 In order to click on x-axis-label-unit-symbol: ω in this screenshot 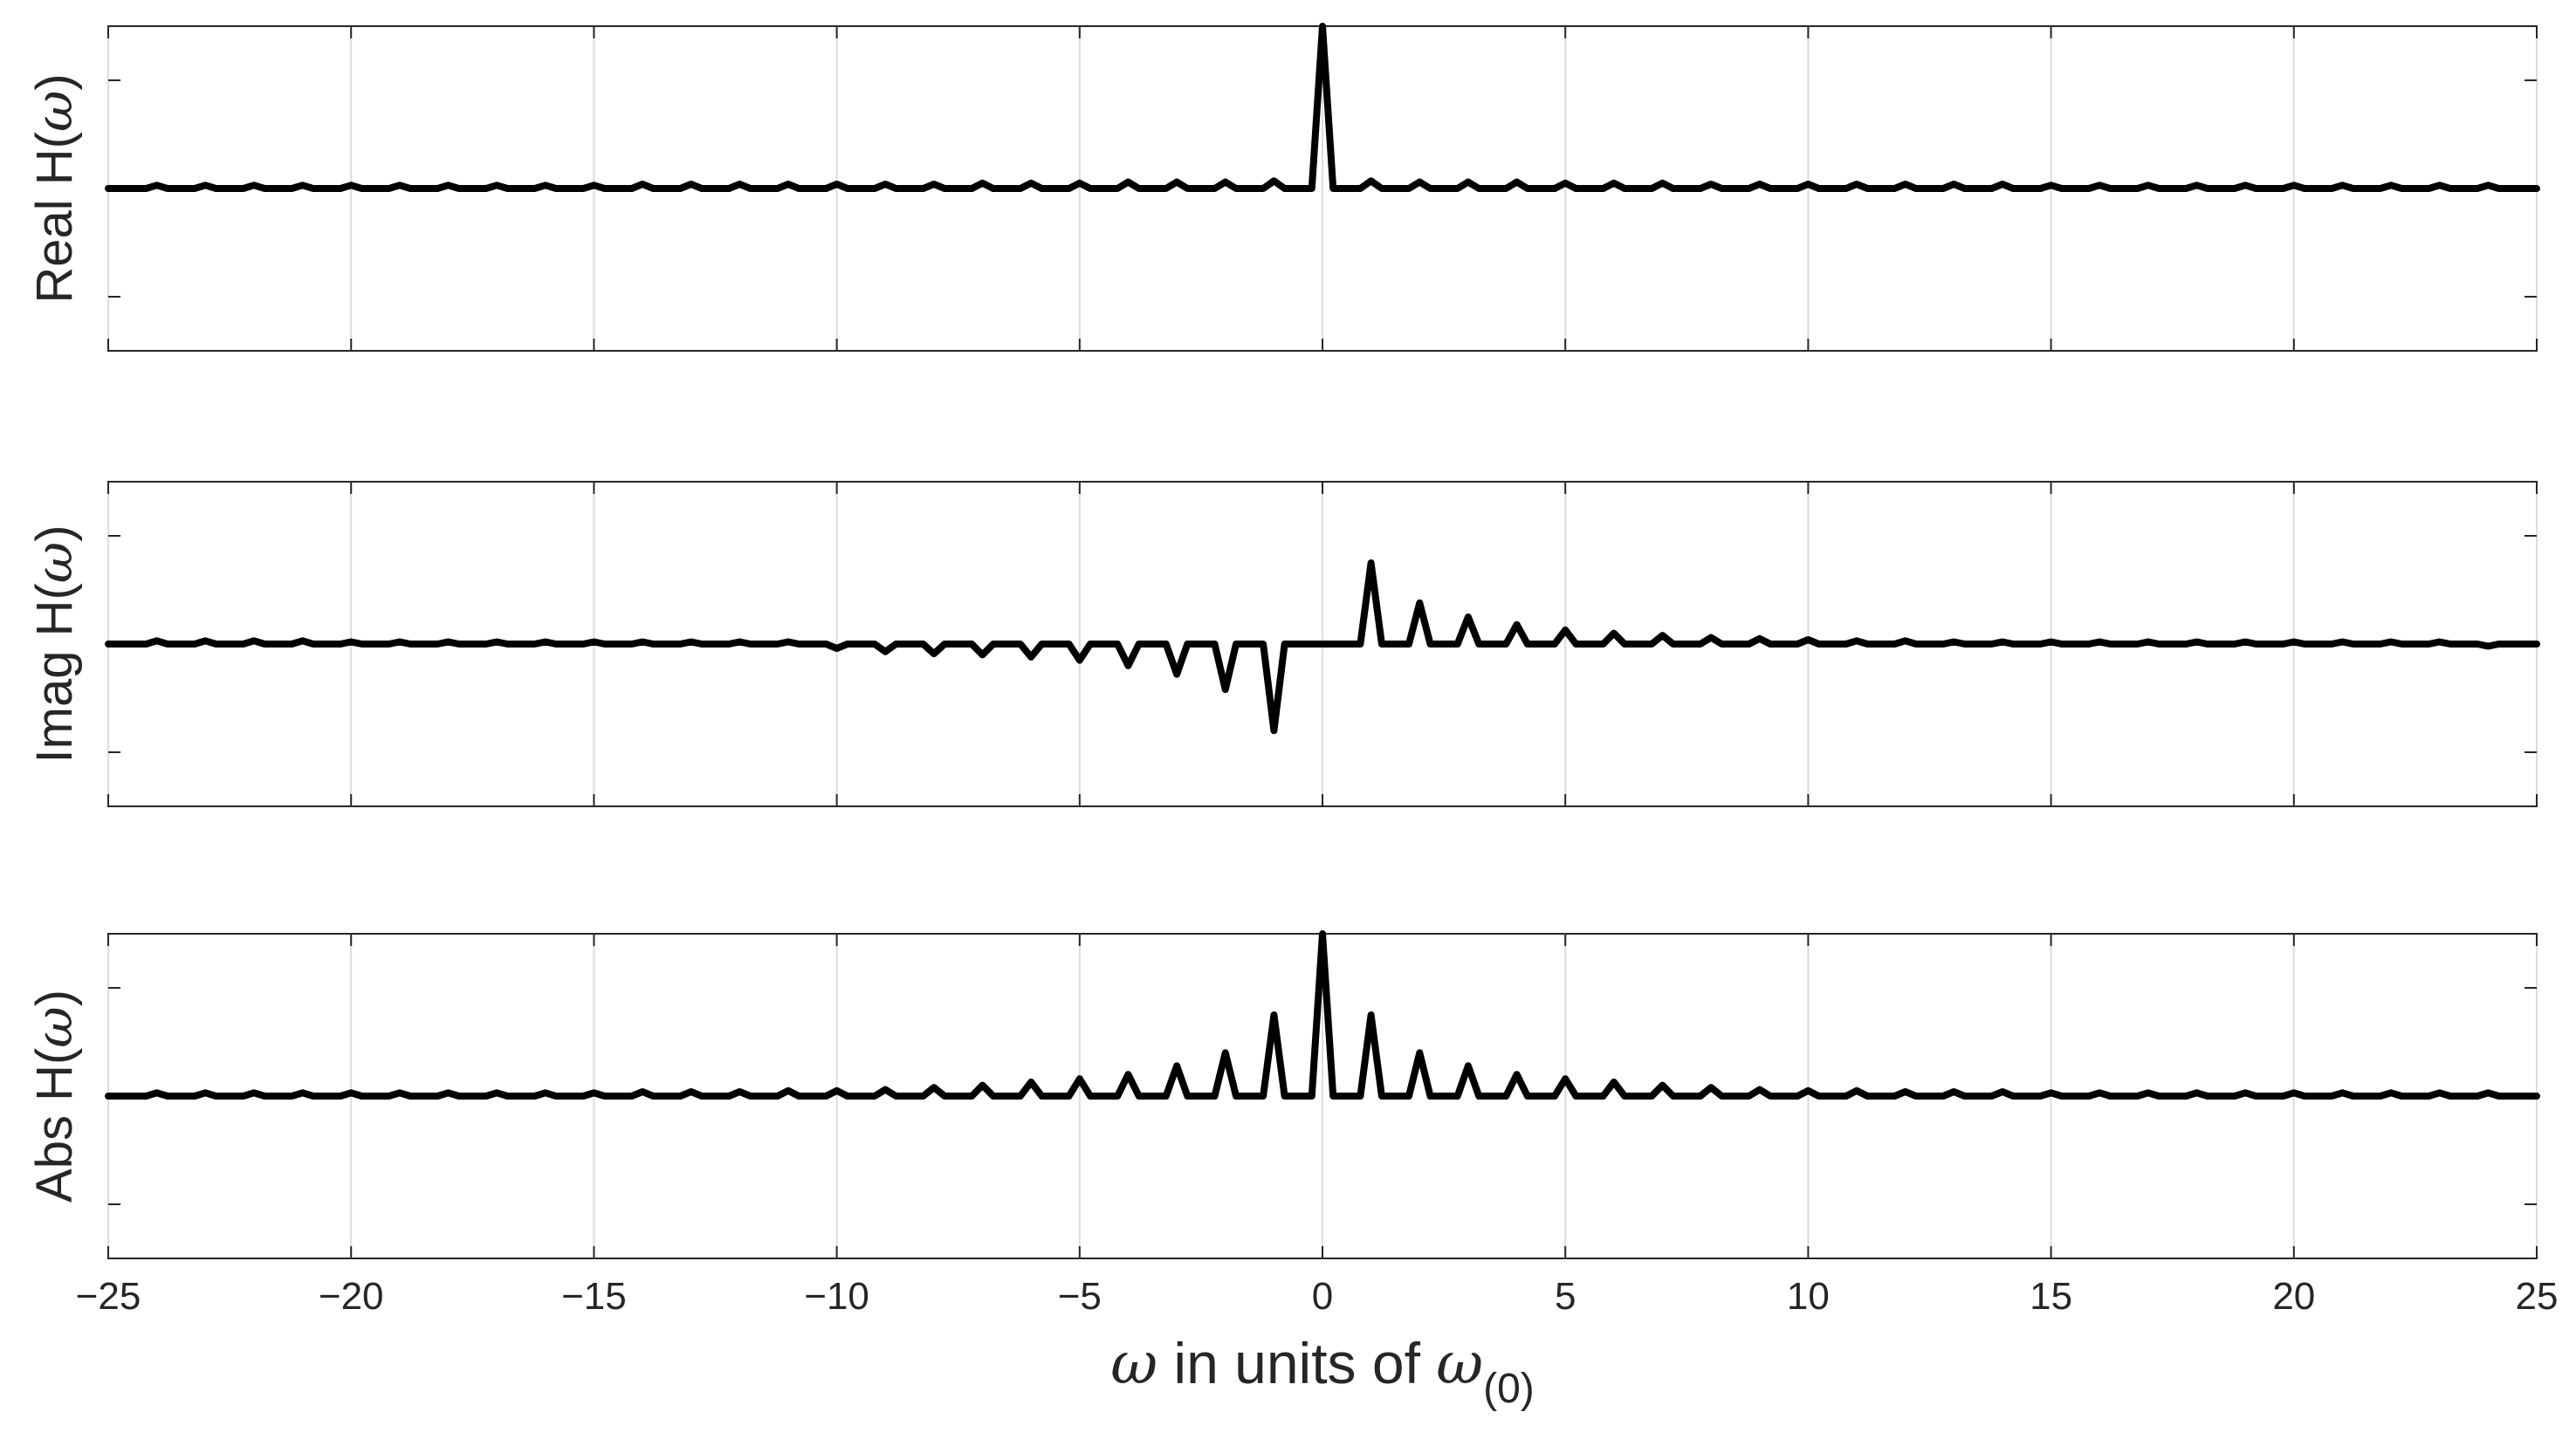, I will do `click(1460, 1363)`.